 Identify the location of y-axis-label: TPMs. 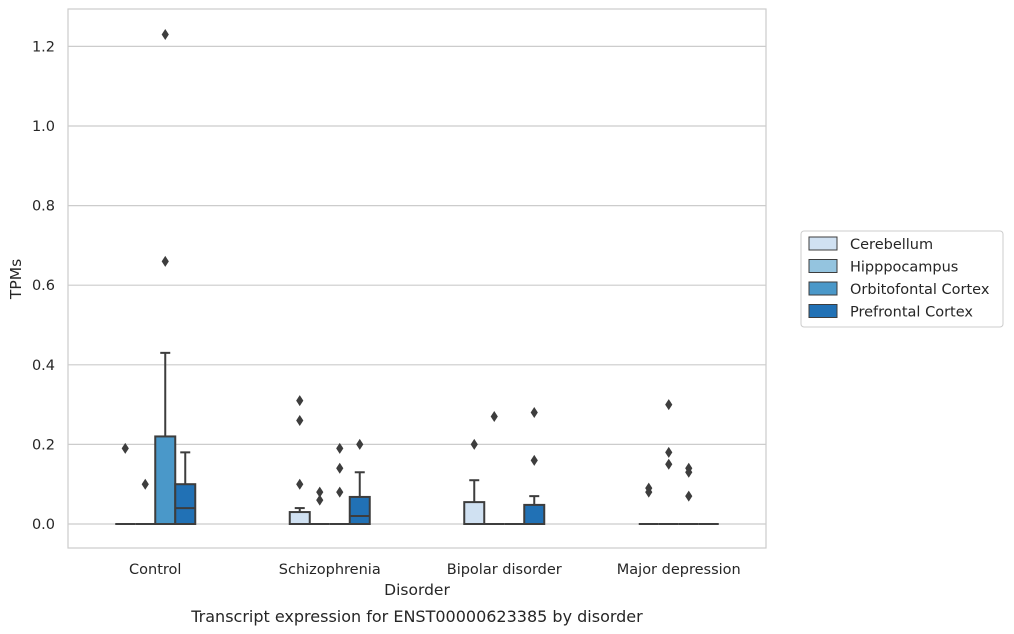
(16, 279).